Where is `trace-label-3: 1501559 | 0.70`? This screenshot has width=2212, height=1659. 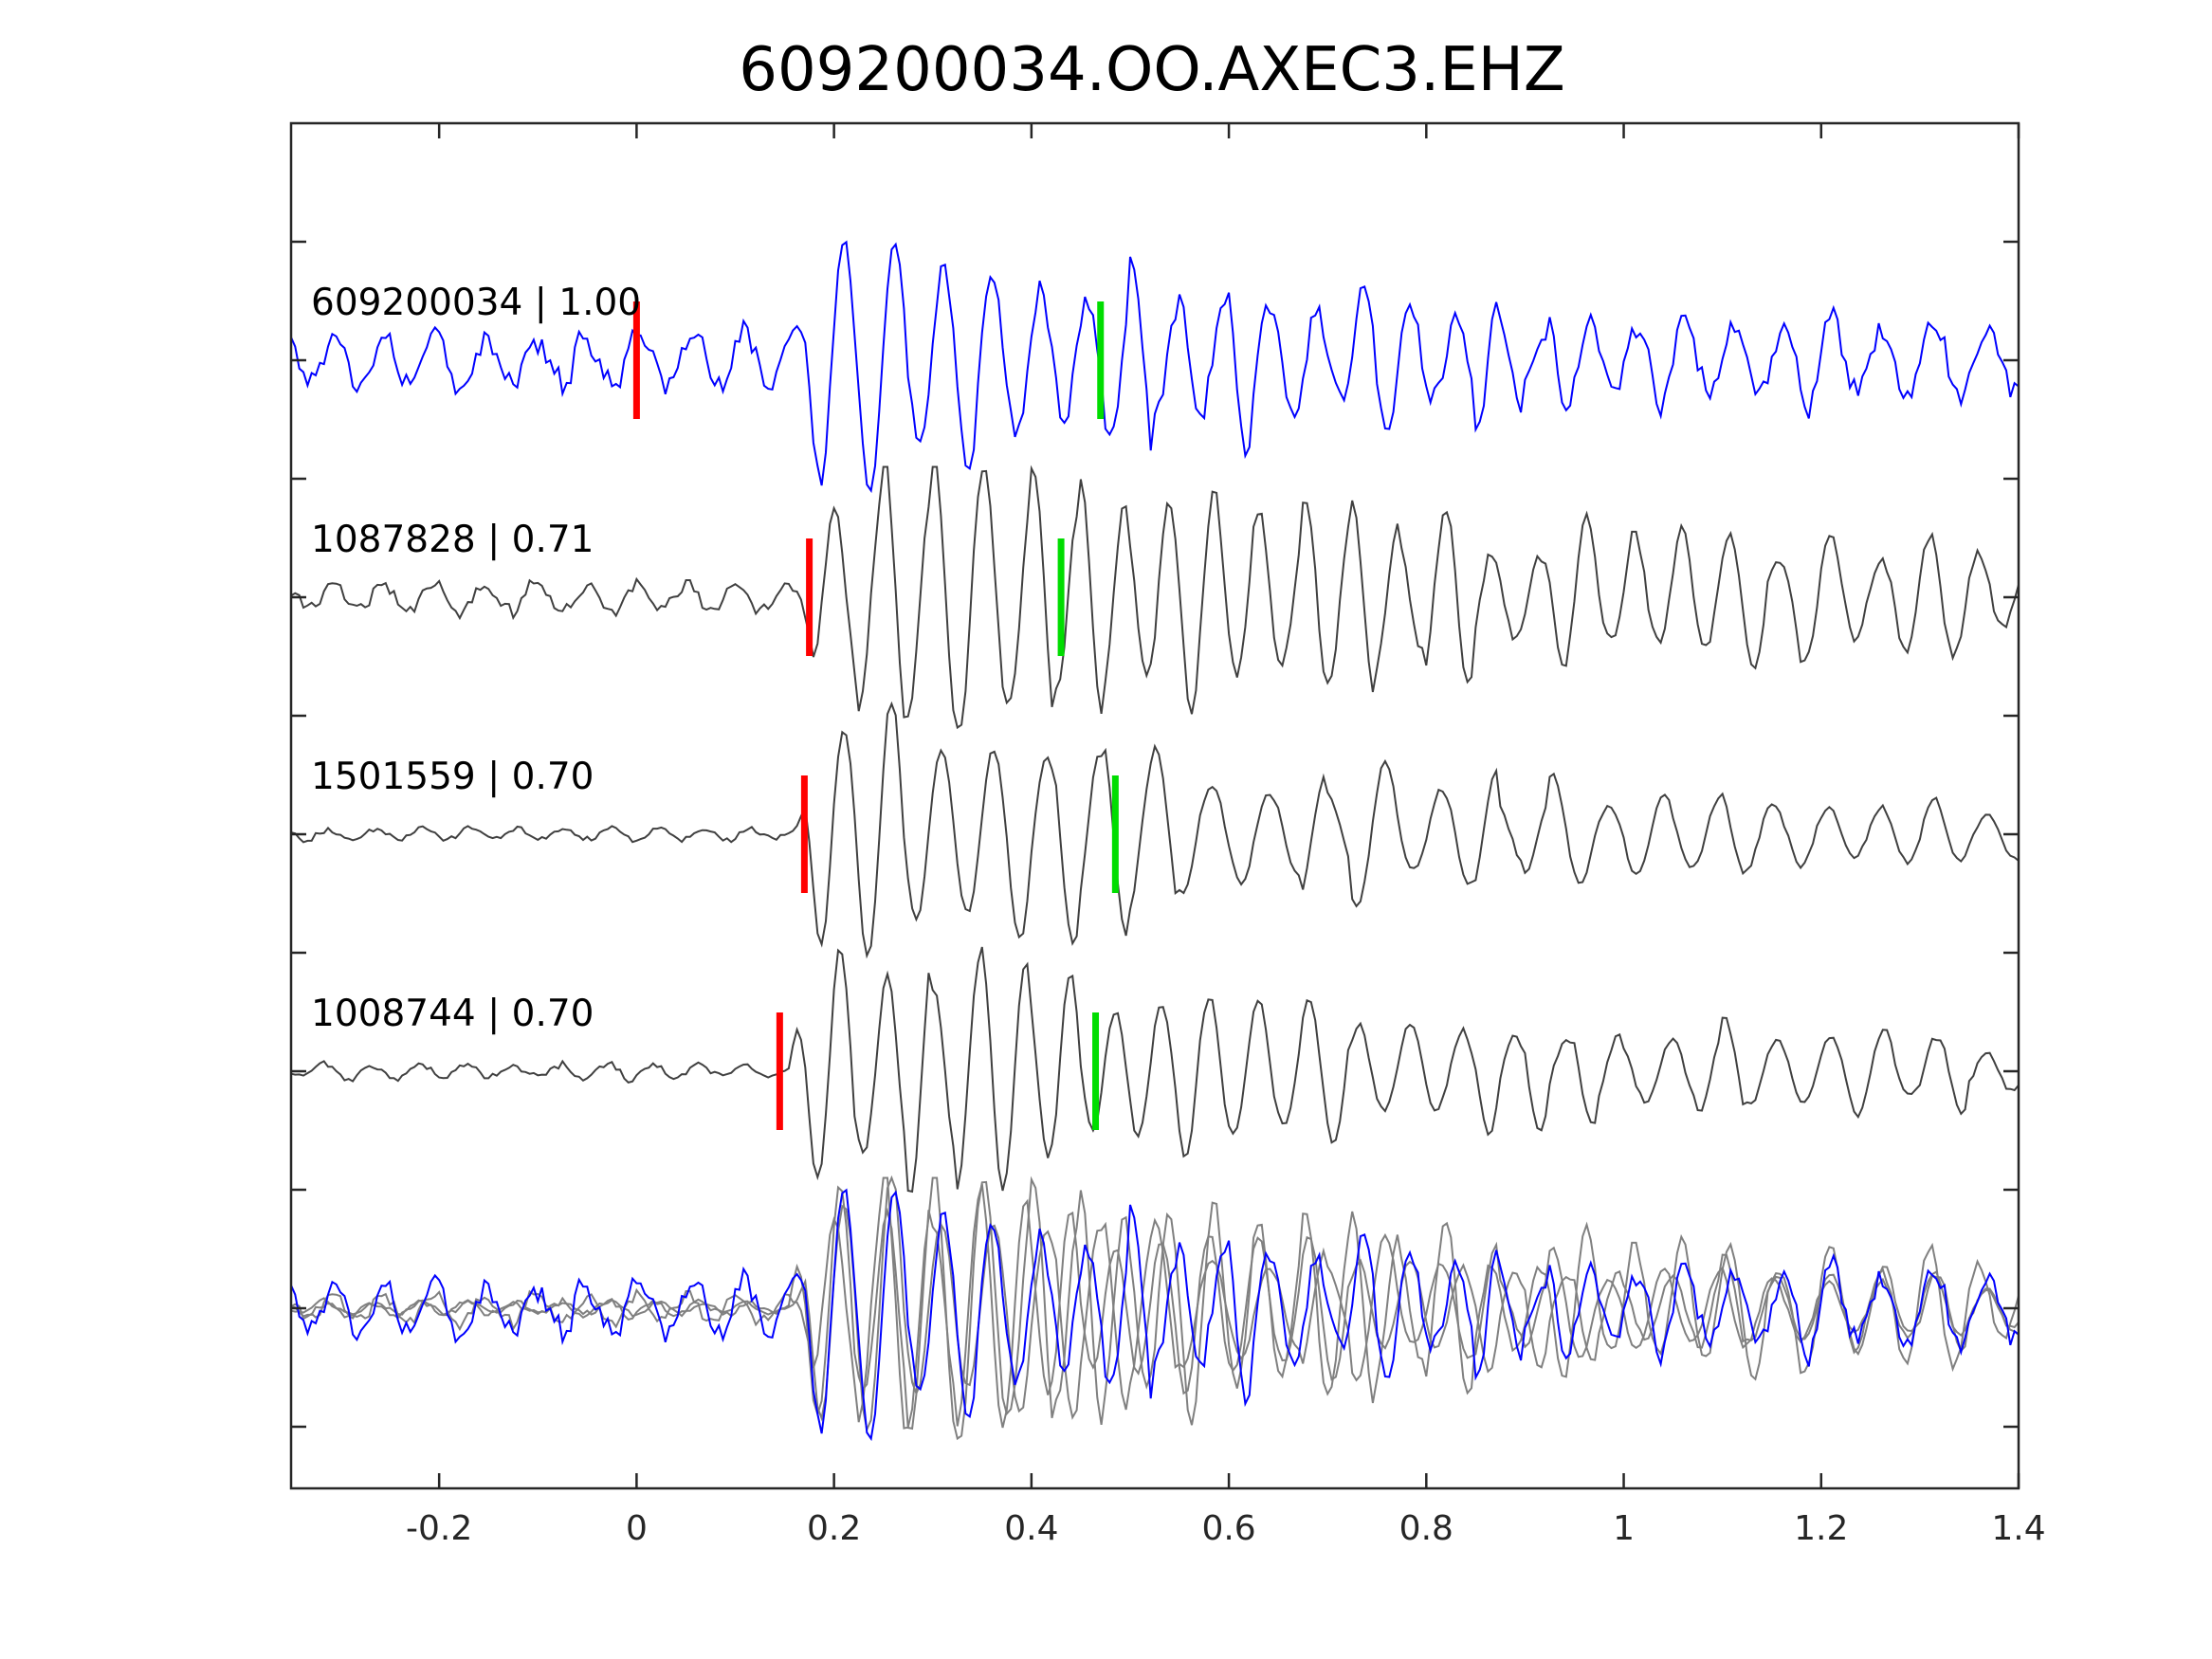
trace-label-3: 1501559 | 0.70 is located at coordinates (452, 777).